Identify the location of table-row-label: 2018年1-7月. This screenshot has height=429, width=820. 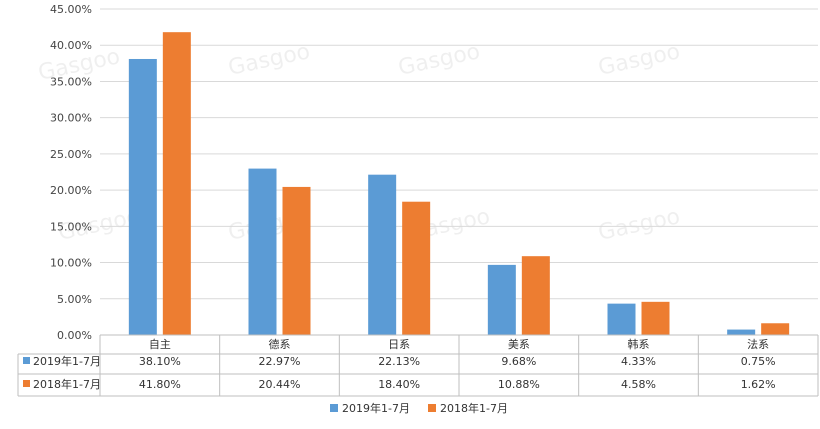
(67, 384).